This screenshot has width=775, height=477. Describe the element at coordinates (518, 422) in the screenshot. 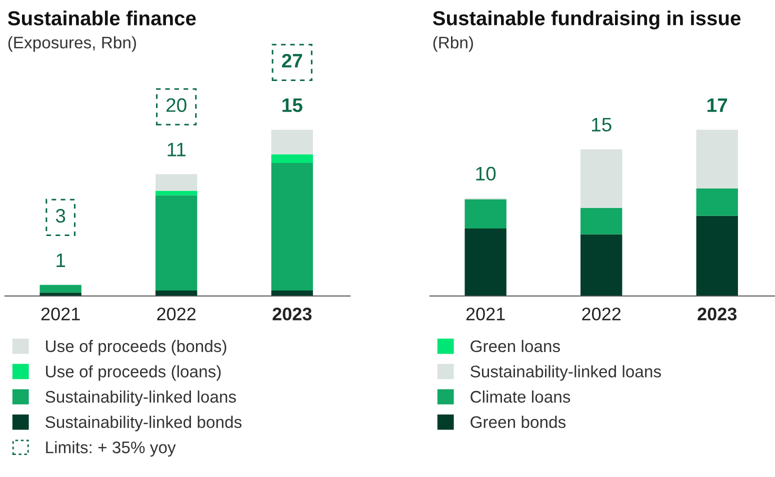

I see `legend-label: Green bonds` at that location.